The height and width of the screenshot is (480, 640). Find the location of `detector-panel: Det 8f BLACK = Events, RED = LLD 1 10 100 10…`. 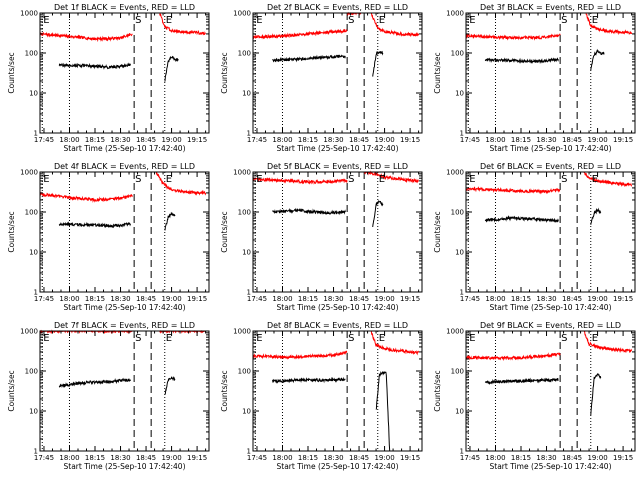

detector-panel: Det 8f BLACK = Events, RED = LLD 1 10 100 10… is located at coordinates (321, 396).